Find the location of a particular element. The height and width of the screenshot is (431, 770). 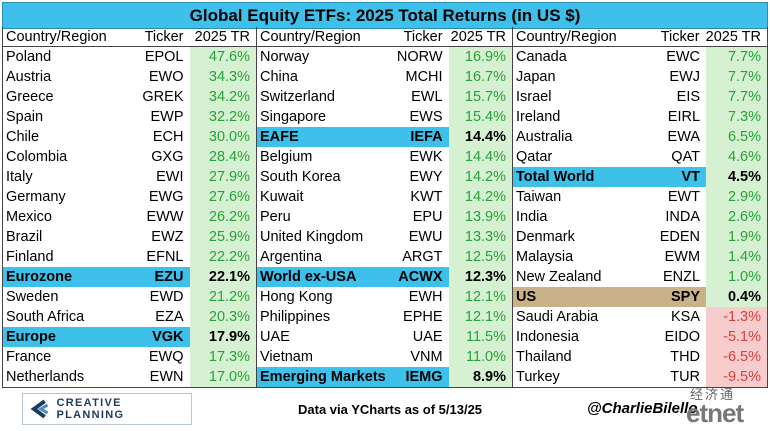

ticker-symbol: EWU is located at coordinates (425, 237).